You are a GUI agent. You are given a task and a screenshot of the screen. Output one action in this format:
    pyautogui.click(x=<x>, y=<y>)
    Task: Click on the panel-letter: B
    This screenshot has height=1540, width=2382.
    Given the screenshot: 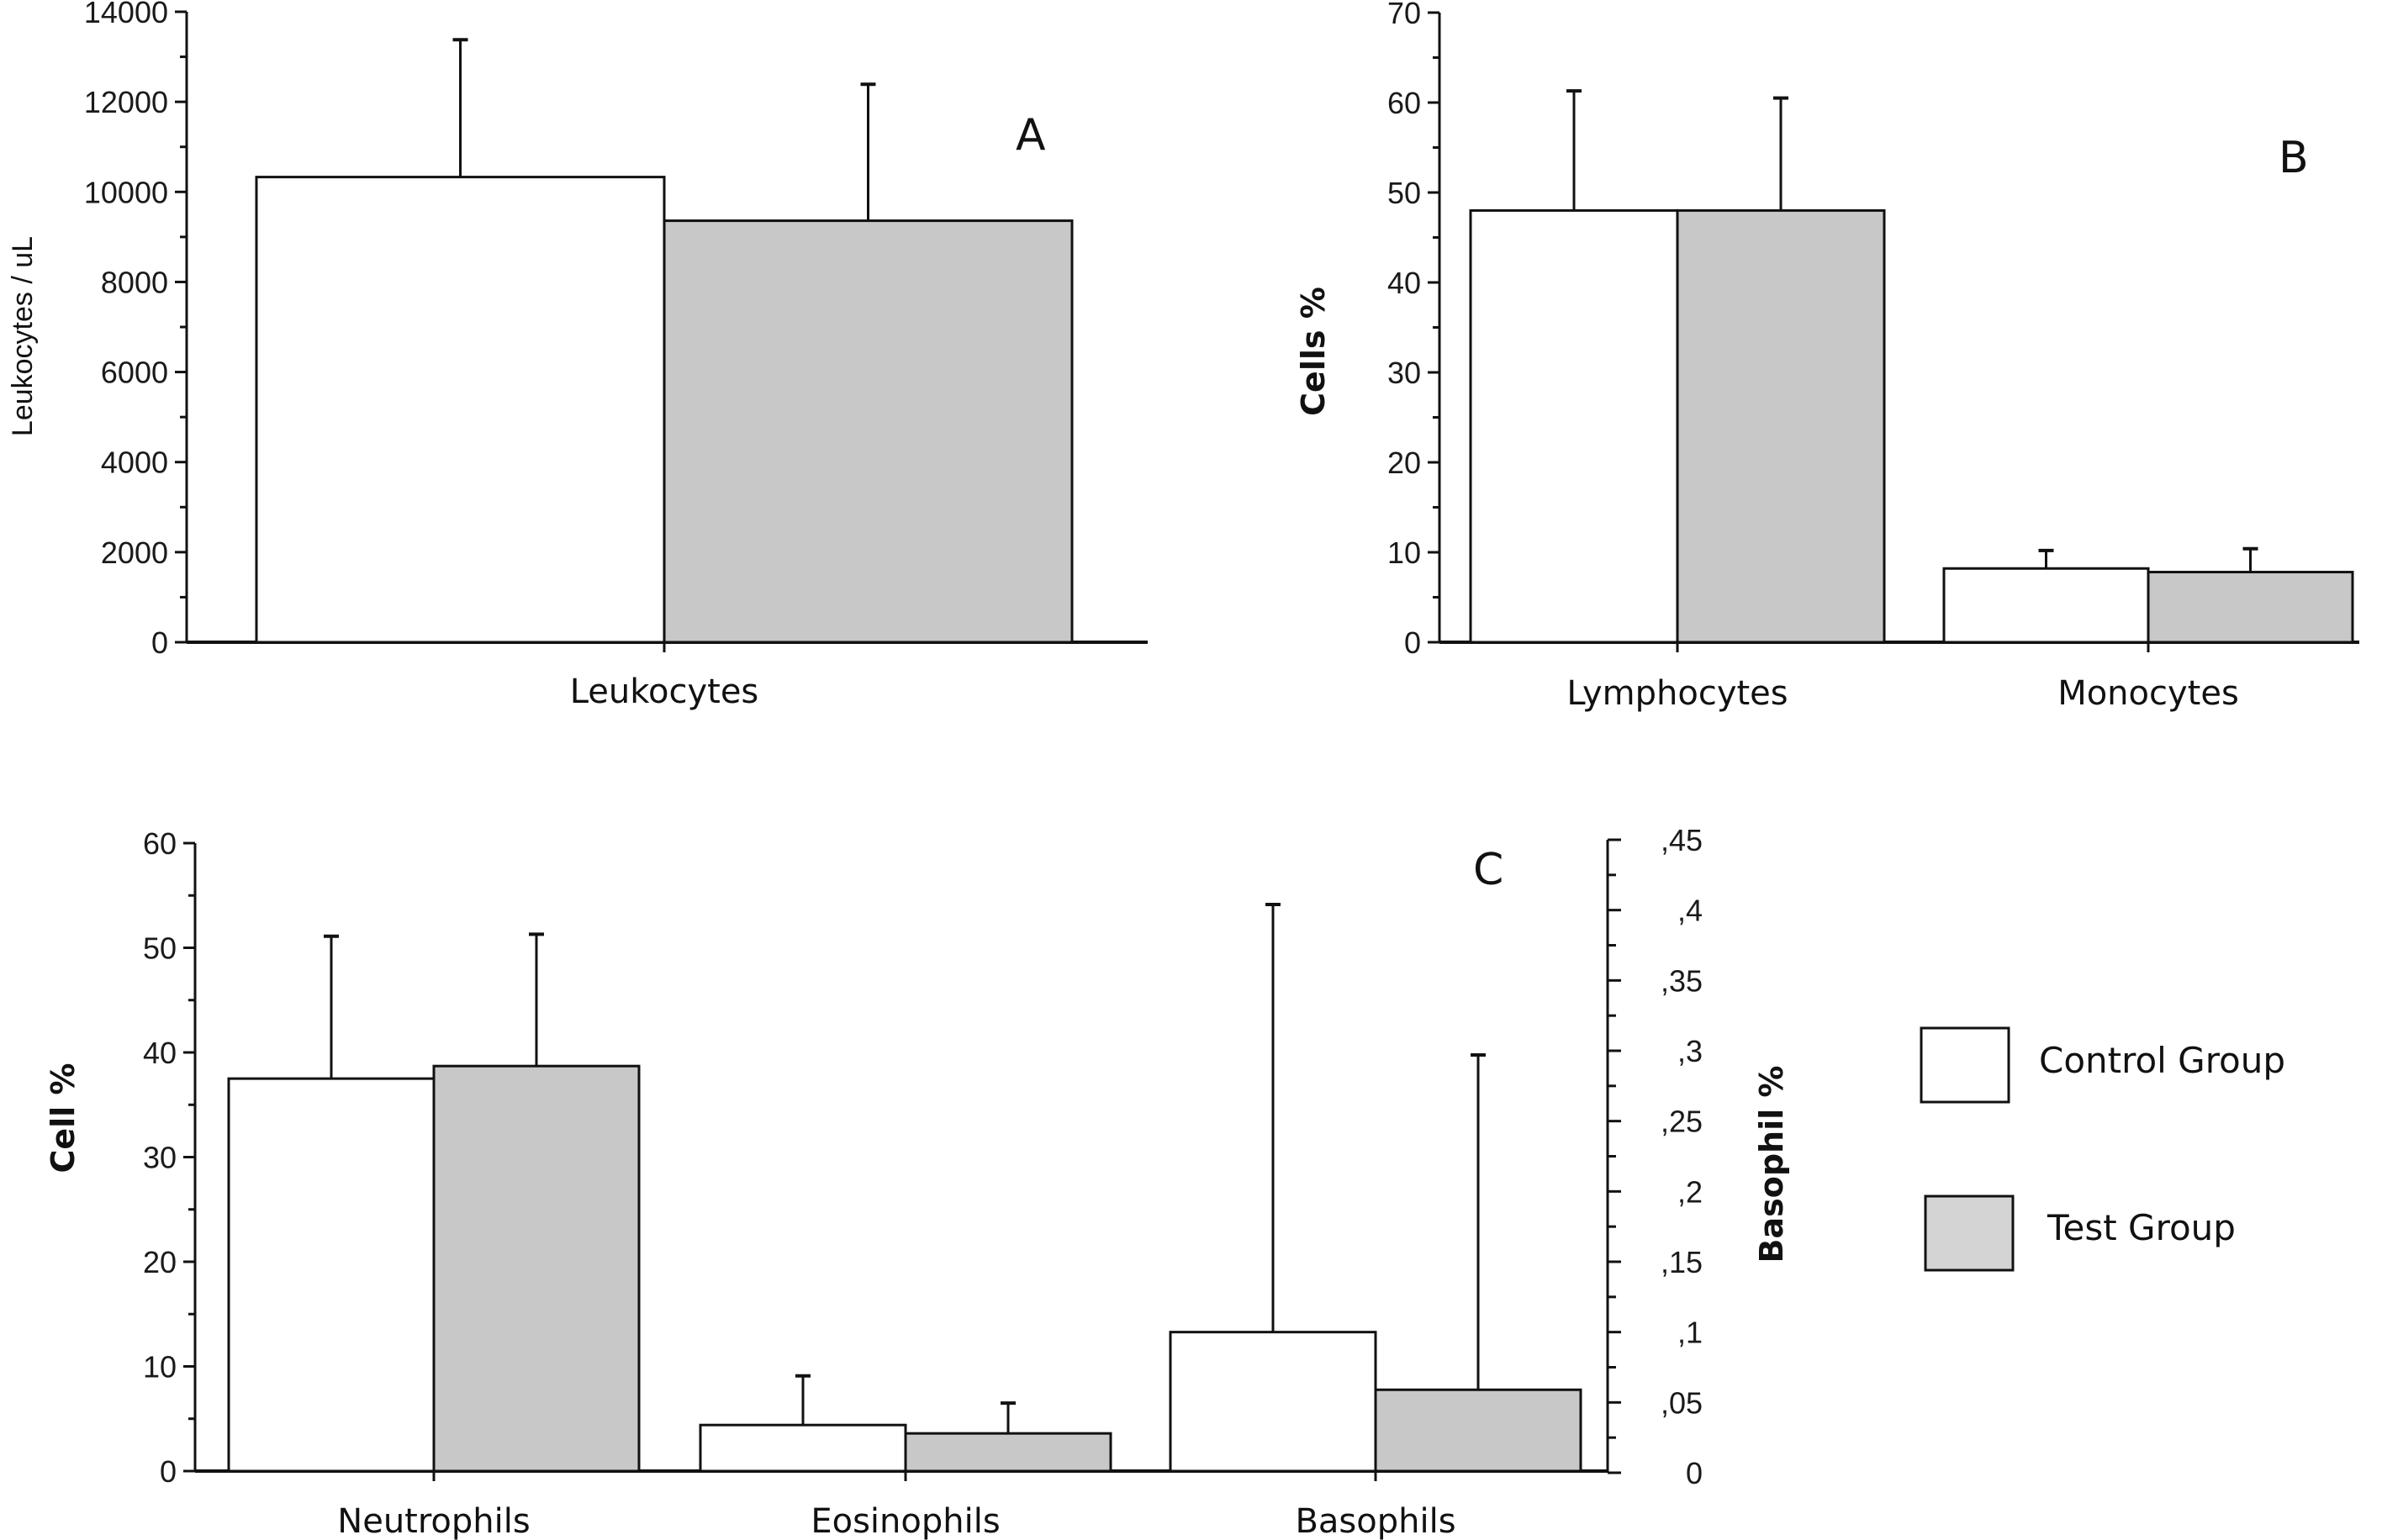 What is the action you would take?
    pyautogui.click(x=2294, y=158)
    